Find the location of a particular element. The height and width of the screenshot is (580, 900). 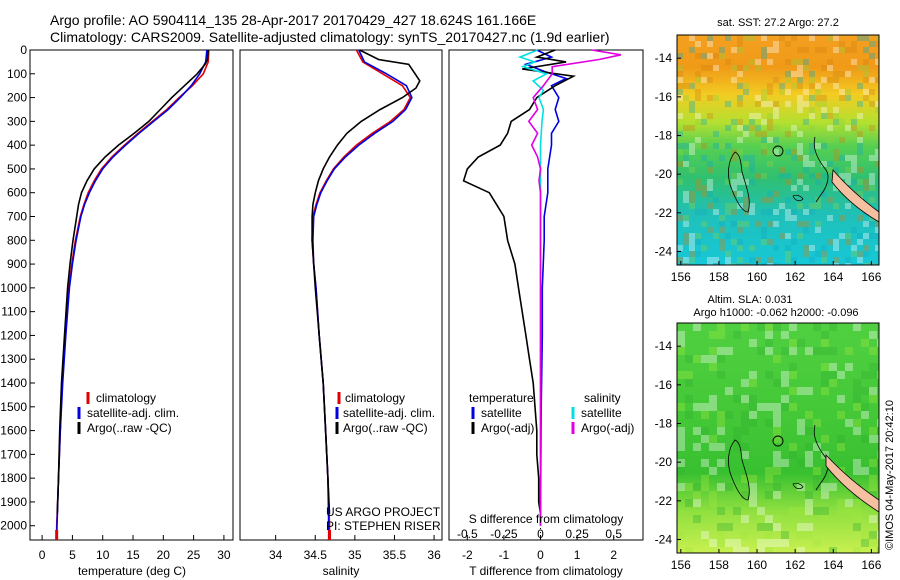

salinity-tick-label: 35.5 is located at coordinates (395, 555).